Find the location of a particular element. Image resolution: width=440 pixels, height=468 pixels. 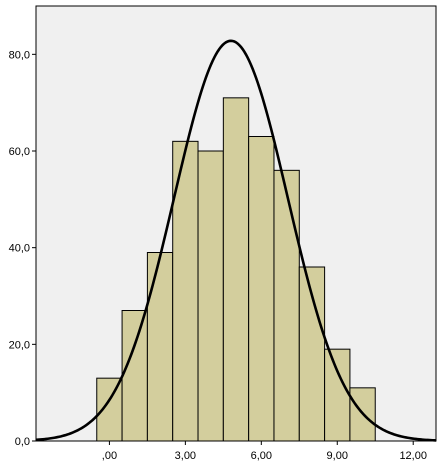

y-axis: 0,0 20,0 40,0 60,0 80,0 is located at coordinates (22, 248).